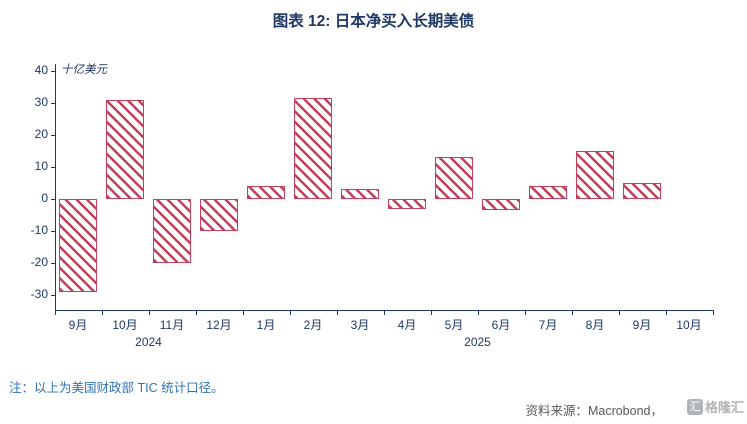 This screenshot has width=747, height=424. What do you see at coordinates (41, 166) in the screenshot?
I see `y-tick-label: 10` at bounding box center [41, 166].